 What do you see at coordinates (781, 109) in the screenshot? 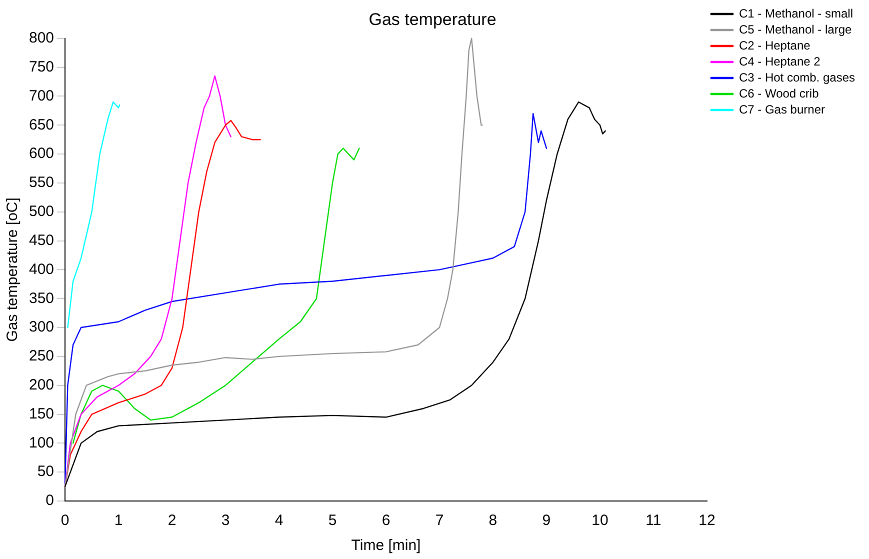
I see `legend-label: C7 - Gas burner` at bounding box center [781, 109].